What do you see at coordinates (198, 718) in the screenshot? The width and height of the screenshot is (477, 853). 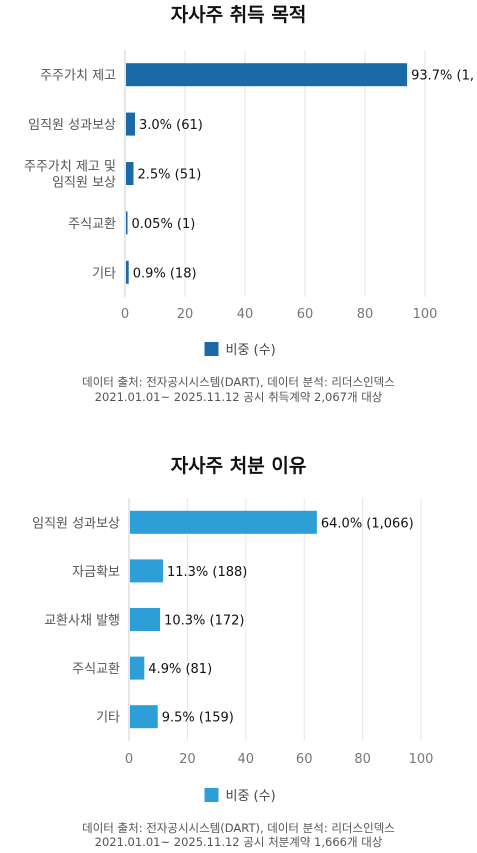 I see `data-label: 9.5% (159)` at bounding box center [198, 718].